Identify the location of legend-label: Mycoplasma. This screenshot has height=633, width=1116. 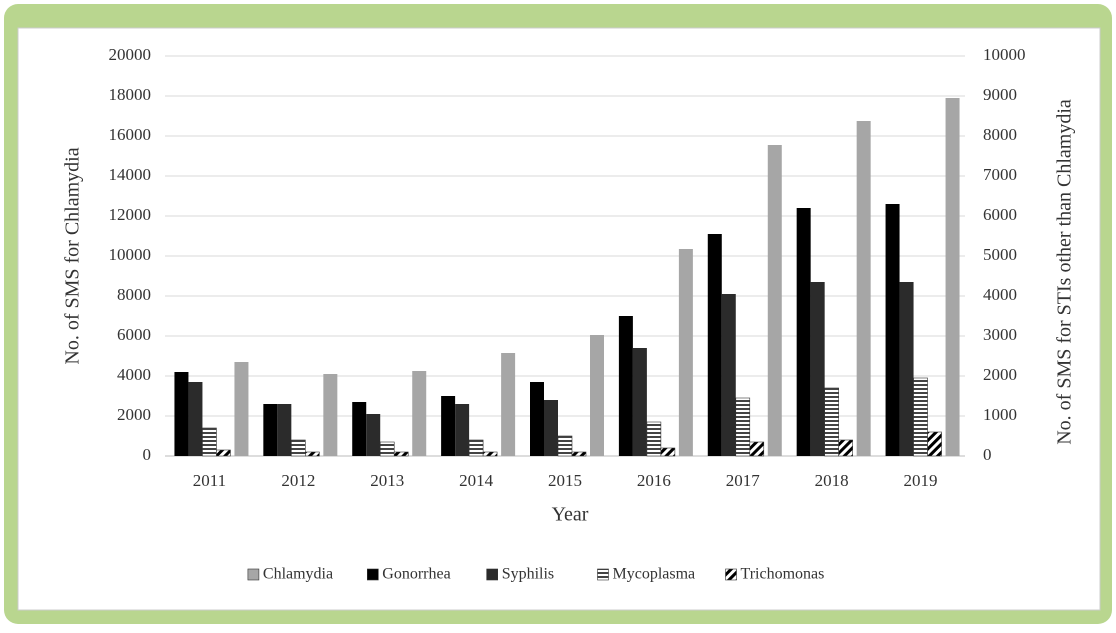
(654, 574).